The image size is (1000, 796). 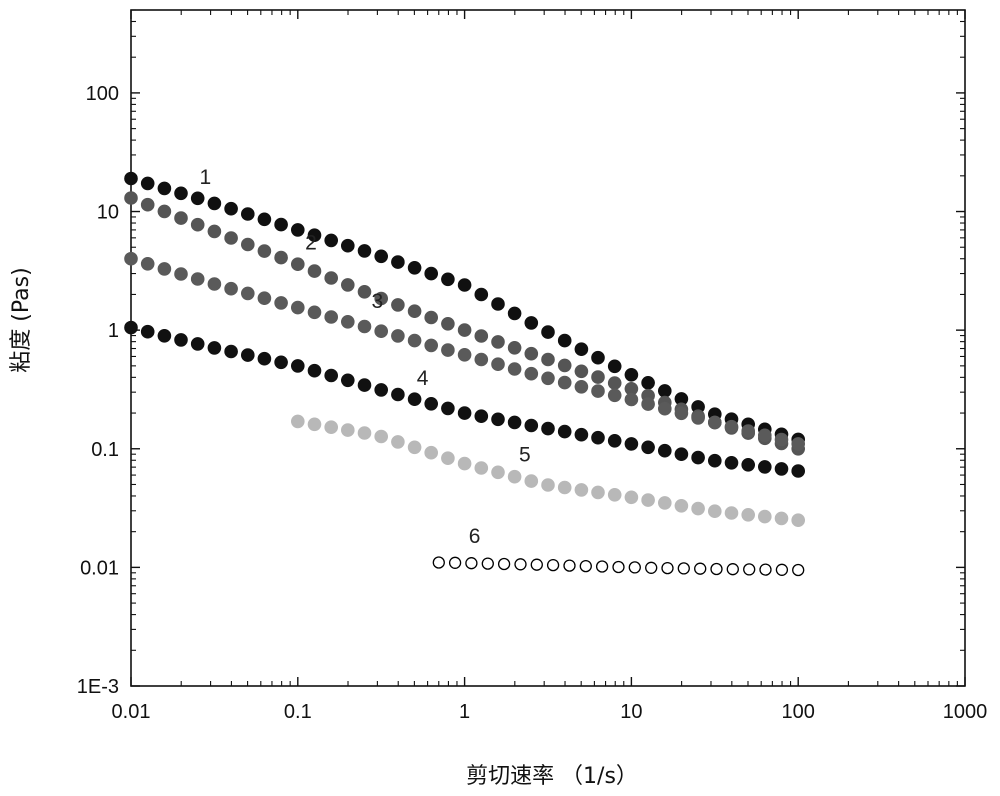 I want to click on series-1-label: 1, so click(x=206, y=177).